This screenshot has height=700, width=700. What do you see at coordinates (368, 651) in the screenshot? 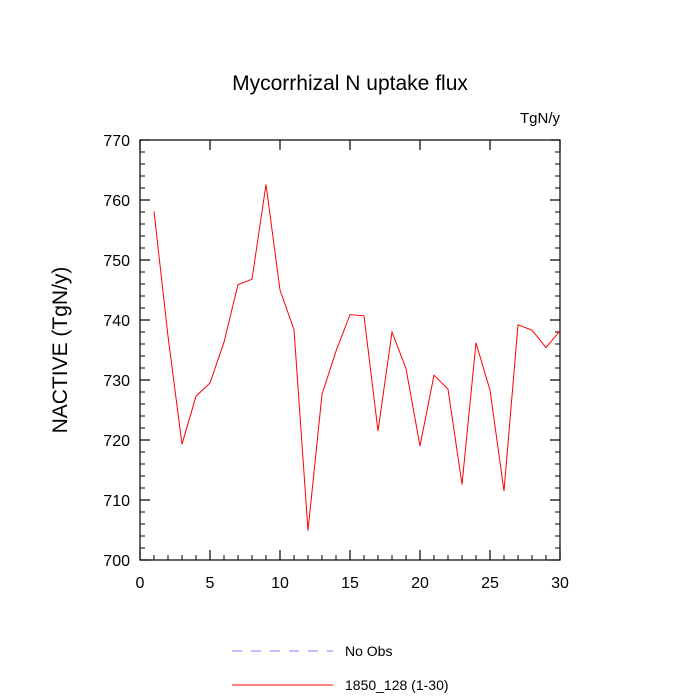
I see `legend-label: No Obs` at bounding box center [368, 651].